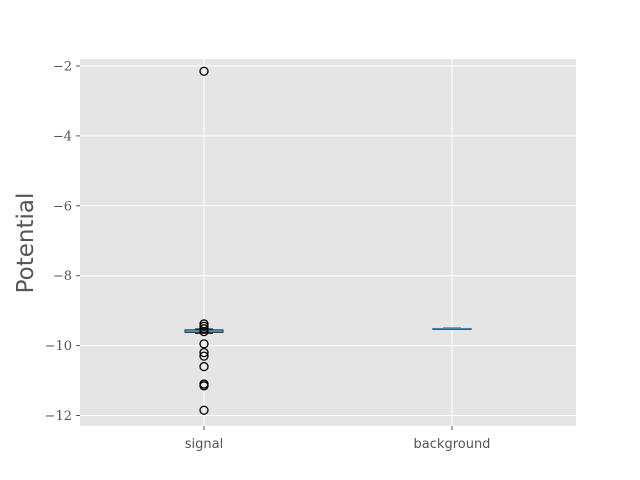  Describe the element at coordinates (62, 276) in the screenshot. I see `y-tick-label: −8` at that location.